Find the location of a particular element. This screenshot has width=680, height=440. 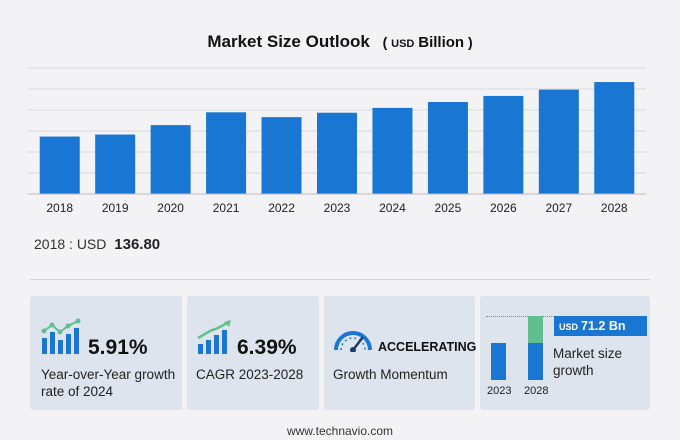

growth-description: Market size growth is located at coordinates (588, 362).